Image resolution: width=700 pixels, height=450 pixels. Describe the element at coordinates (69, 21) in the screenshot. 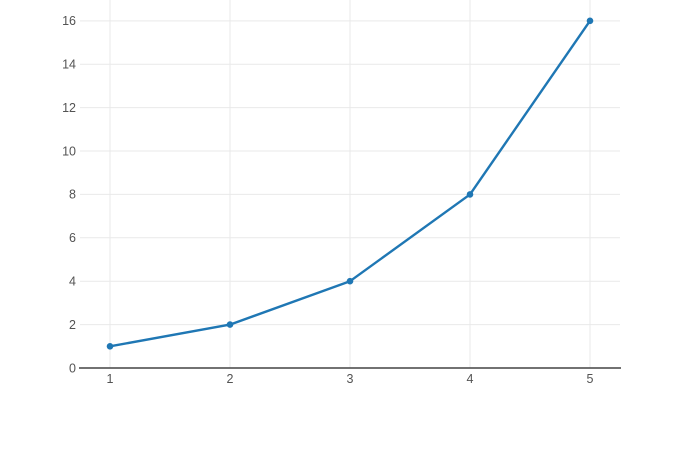

I see `y-tick-label: 16` at that location.